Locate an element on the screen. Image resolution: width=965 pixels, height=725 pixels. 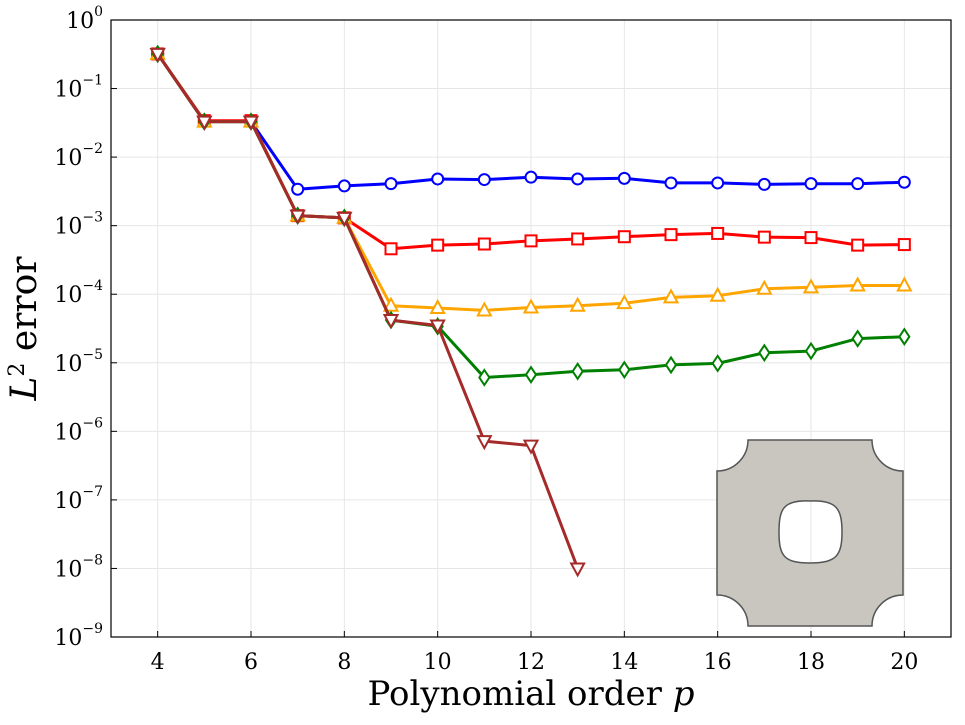
y-tick-label: 10⁰ is located at coordinates (84, 19).